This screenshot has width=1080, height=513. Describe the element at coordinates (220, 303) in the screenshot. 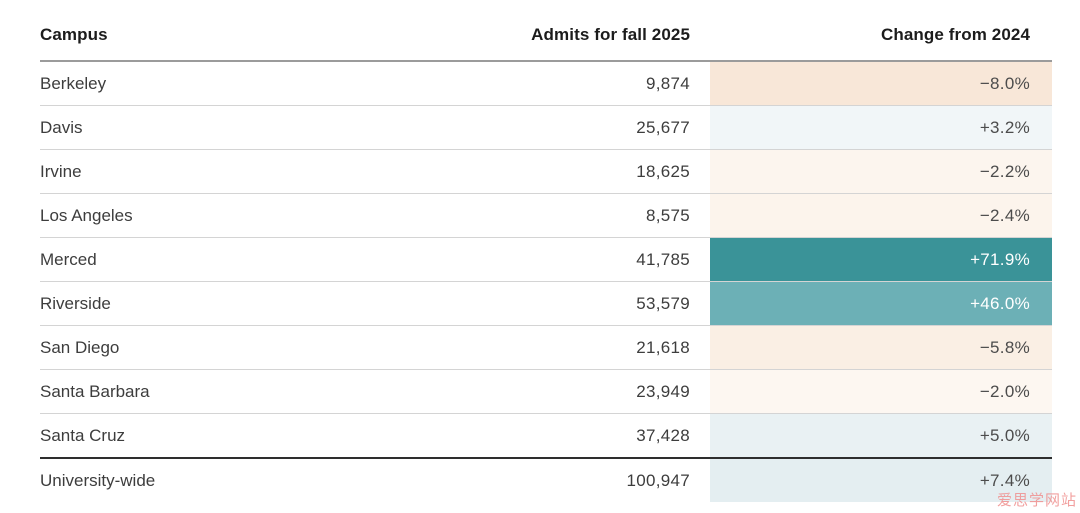

I see `campus-cell: Riverside` at that location.